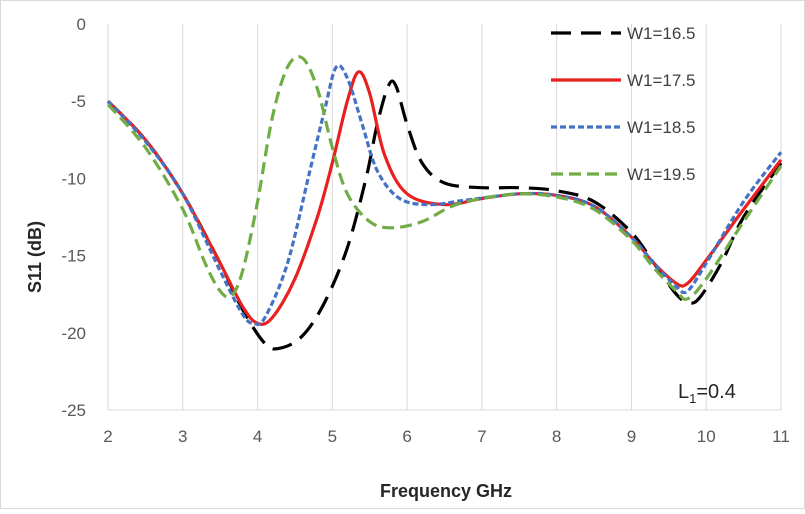  Describe the element at coordinates (73, 333) in the screenshot. I see `y-tick-label: -20` at that location.